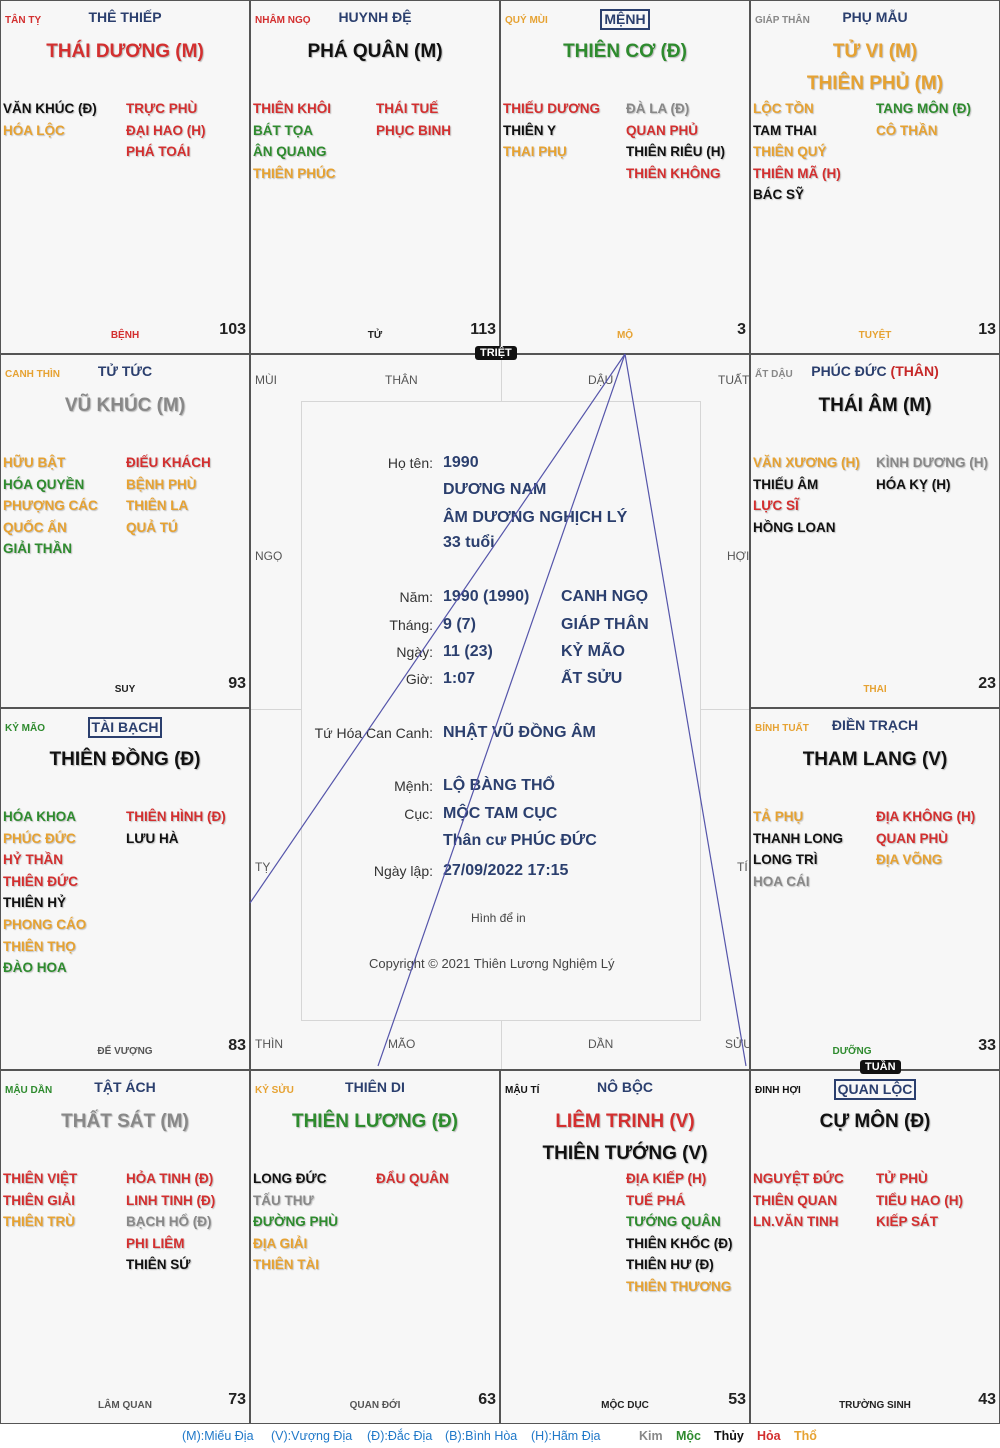 The height and width of the screenshot is (1448, 1000). I want to click on star: BẠCH HỔ (Đ), so click(169, 1222).